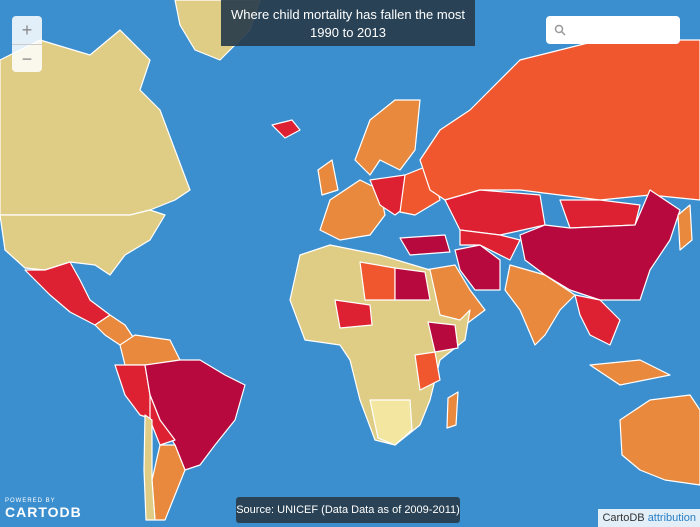  I want to click on southern-africa, so click(391, 422).